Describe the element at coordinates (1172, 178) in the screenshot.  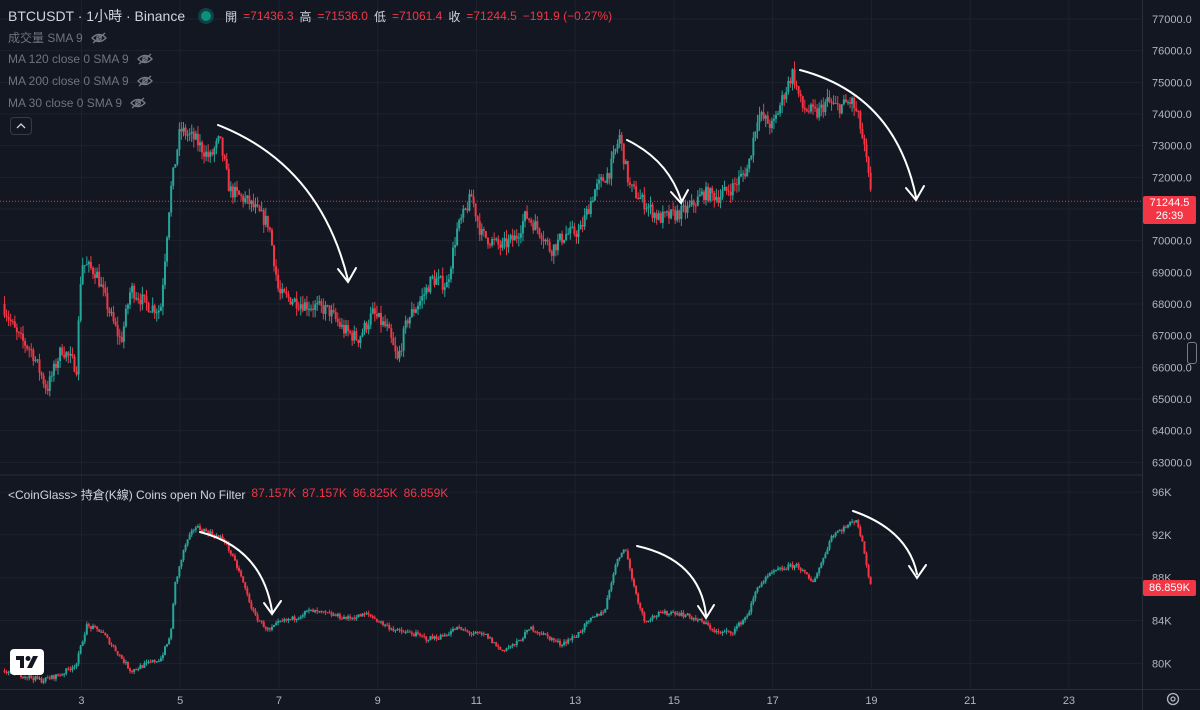
I see `price-tick-label: 72000.0` at that location.